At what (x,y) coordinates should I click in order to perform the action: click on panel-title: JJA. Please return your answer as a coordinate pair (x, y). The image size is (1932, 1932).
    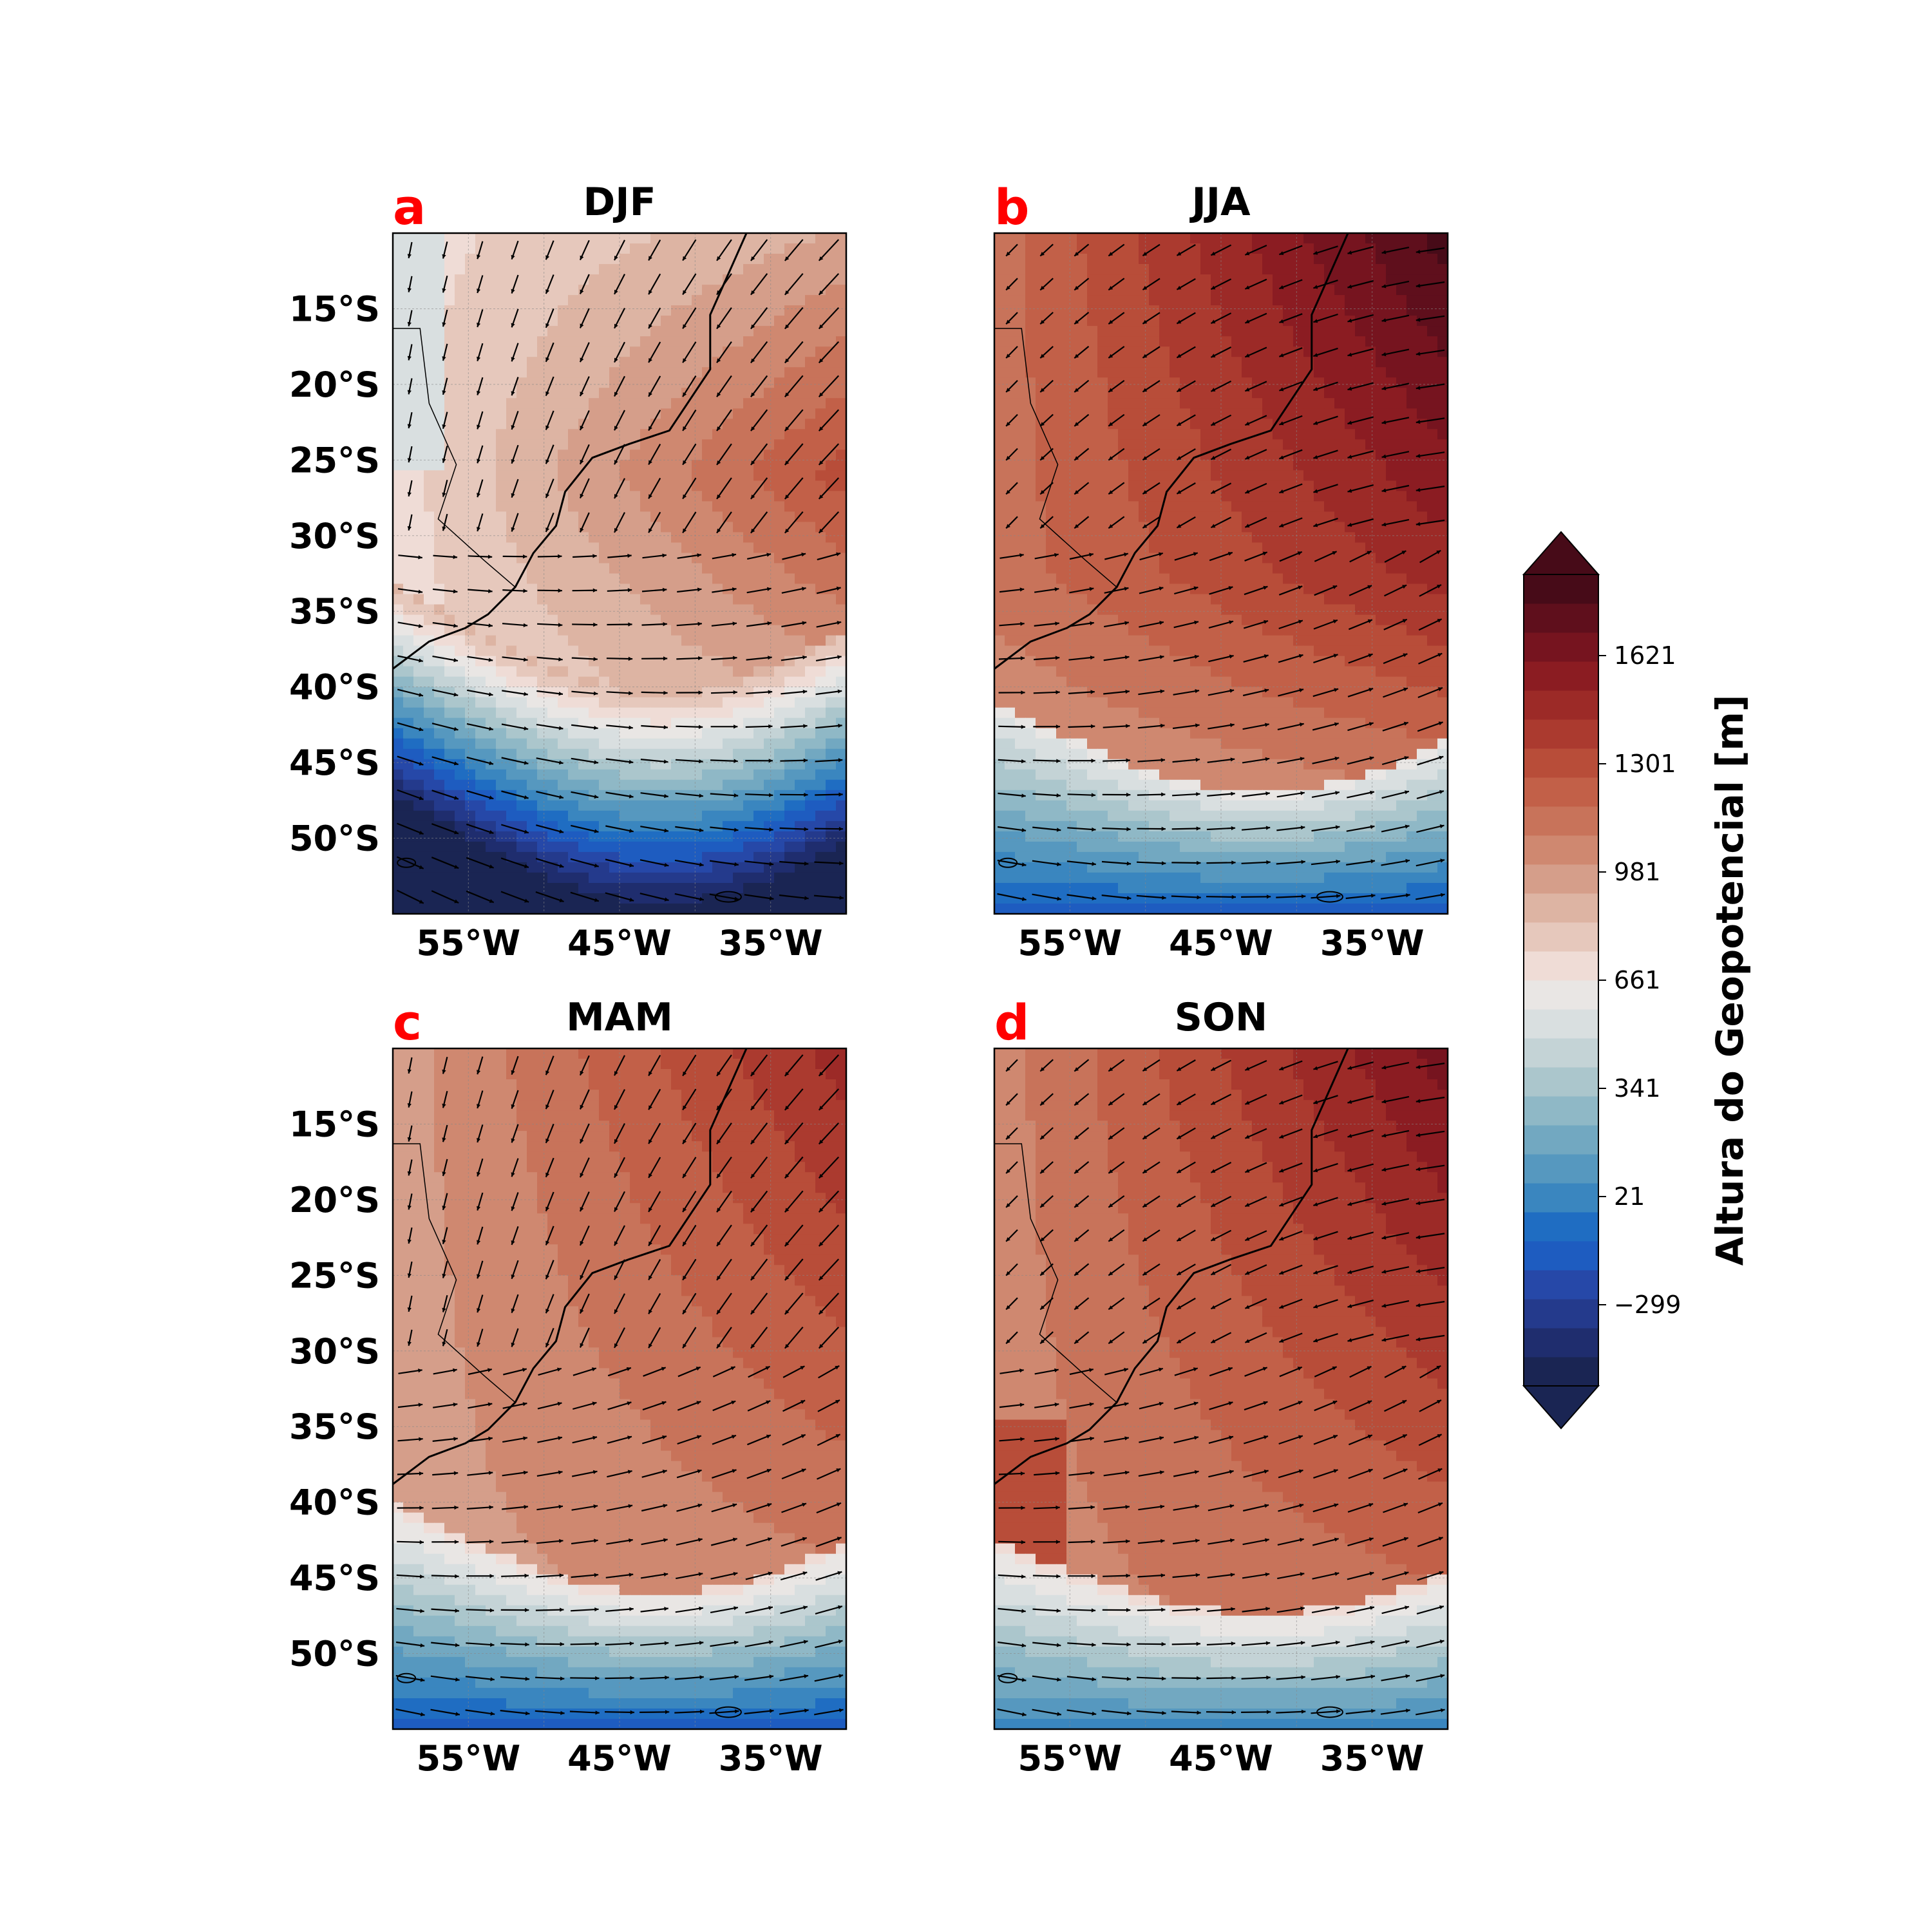
    Looking at the image, I should click on (1220, 202).